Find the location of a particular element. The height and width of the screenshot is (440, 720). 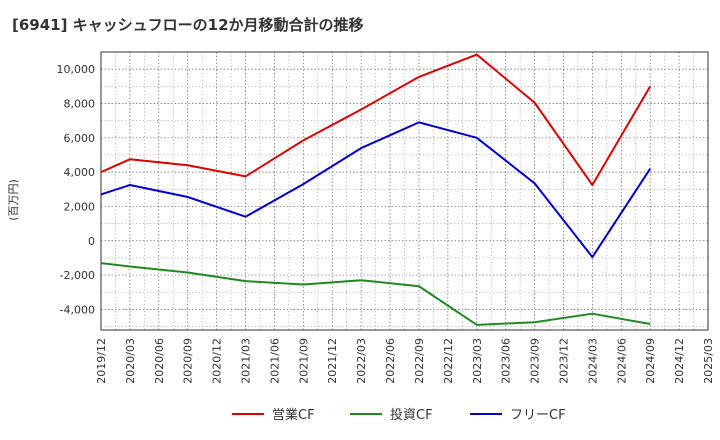

y-tick-label: 0 is located at coordinates (91, 241).